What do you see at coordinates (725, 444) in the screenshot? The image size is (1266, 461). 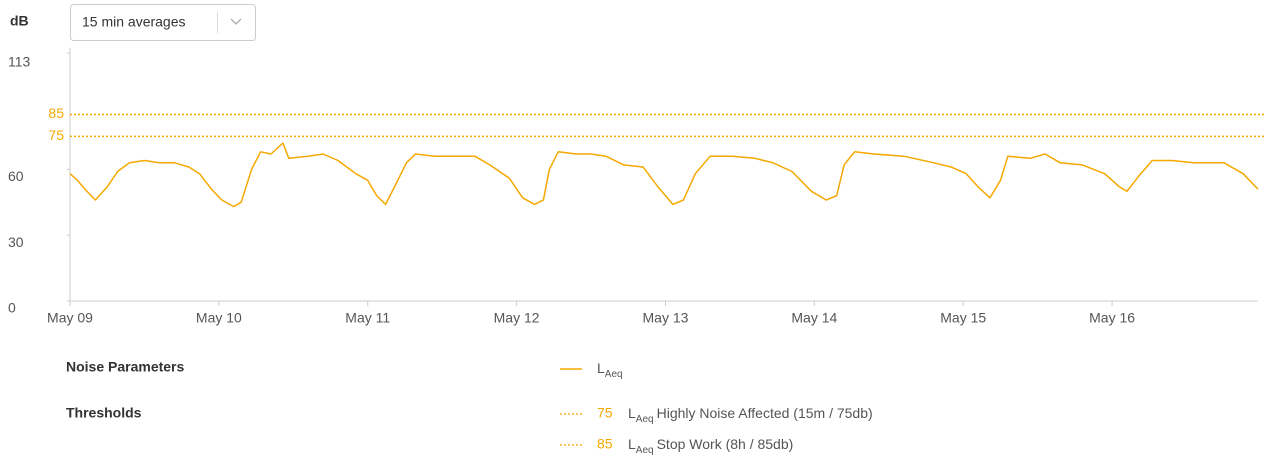 I see `legend-threshold-label: Stop Work (8h / 85db)` at bounding box center [725, 444].